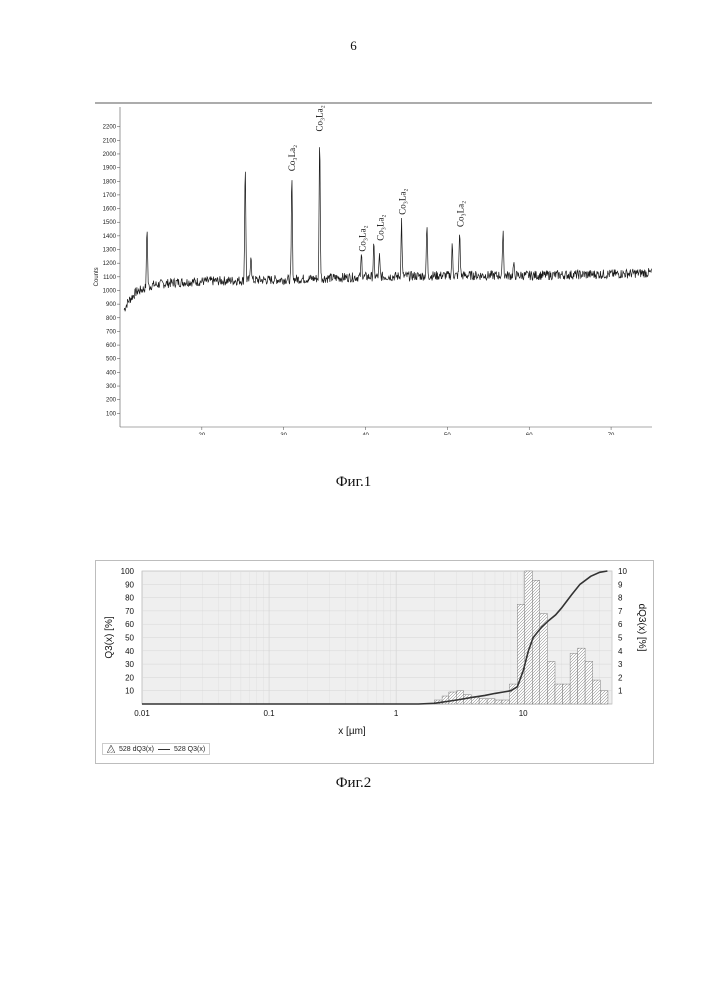  What do you see at coordinates (620, 691) in the screenshot?
I see `psd-y2-tick-label: 1` at bounding box center [620, 691].